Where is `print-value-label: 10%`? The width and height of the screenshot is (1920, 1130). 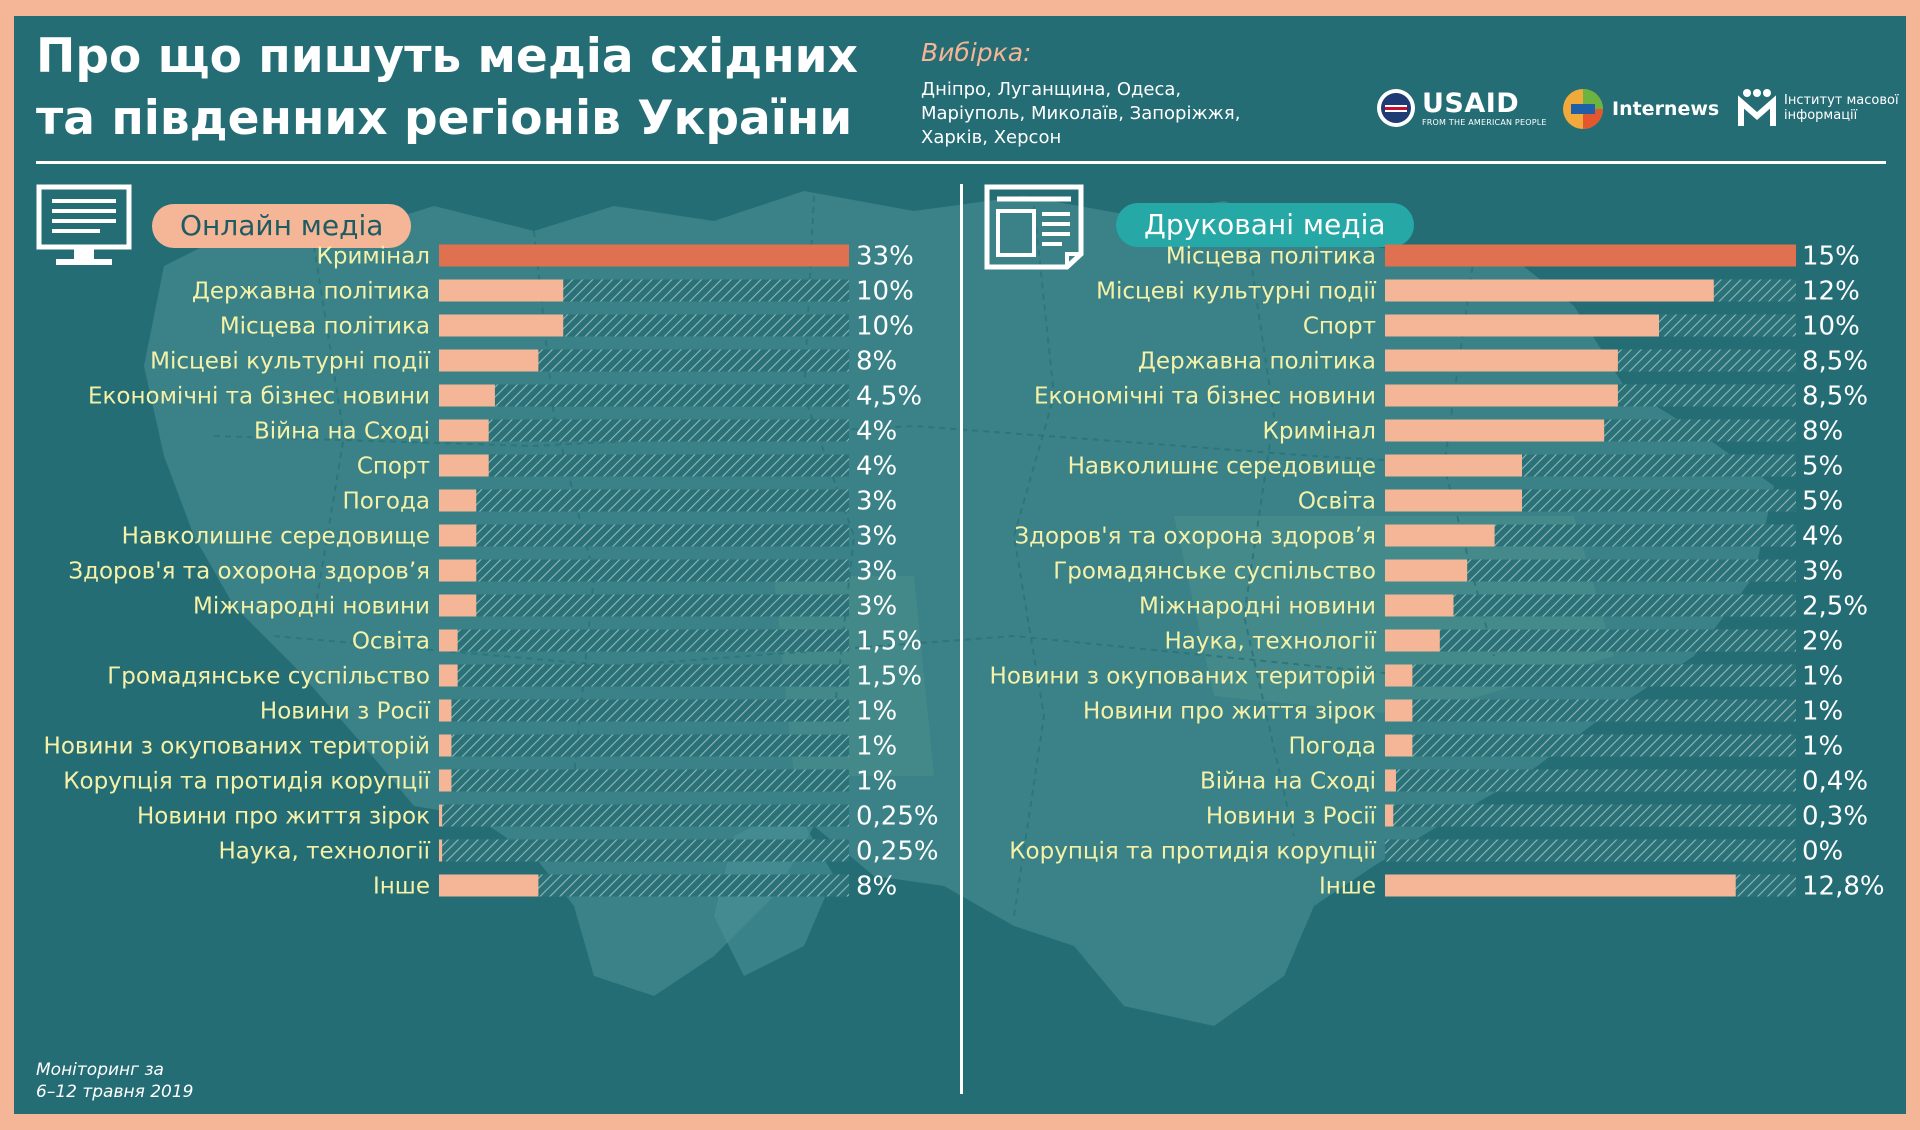 print-value-label: 10% is located at coordinates (1831, 327).